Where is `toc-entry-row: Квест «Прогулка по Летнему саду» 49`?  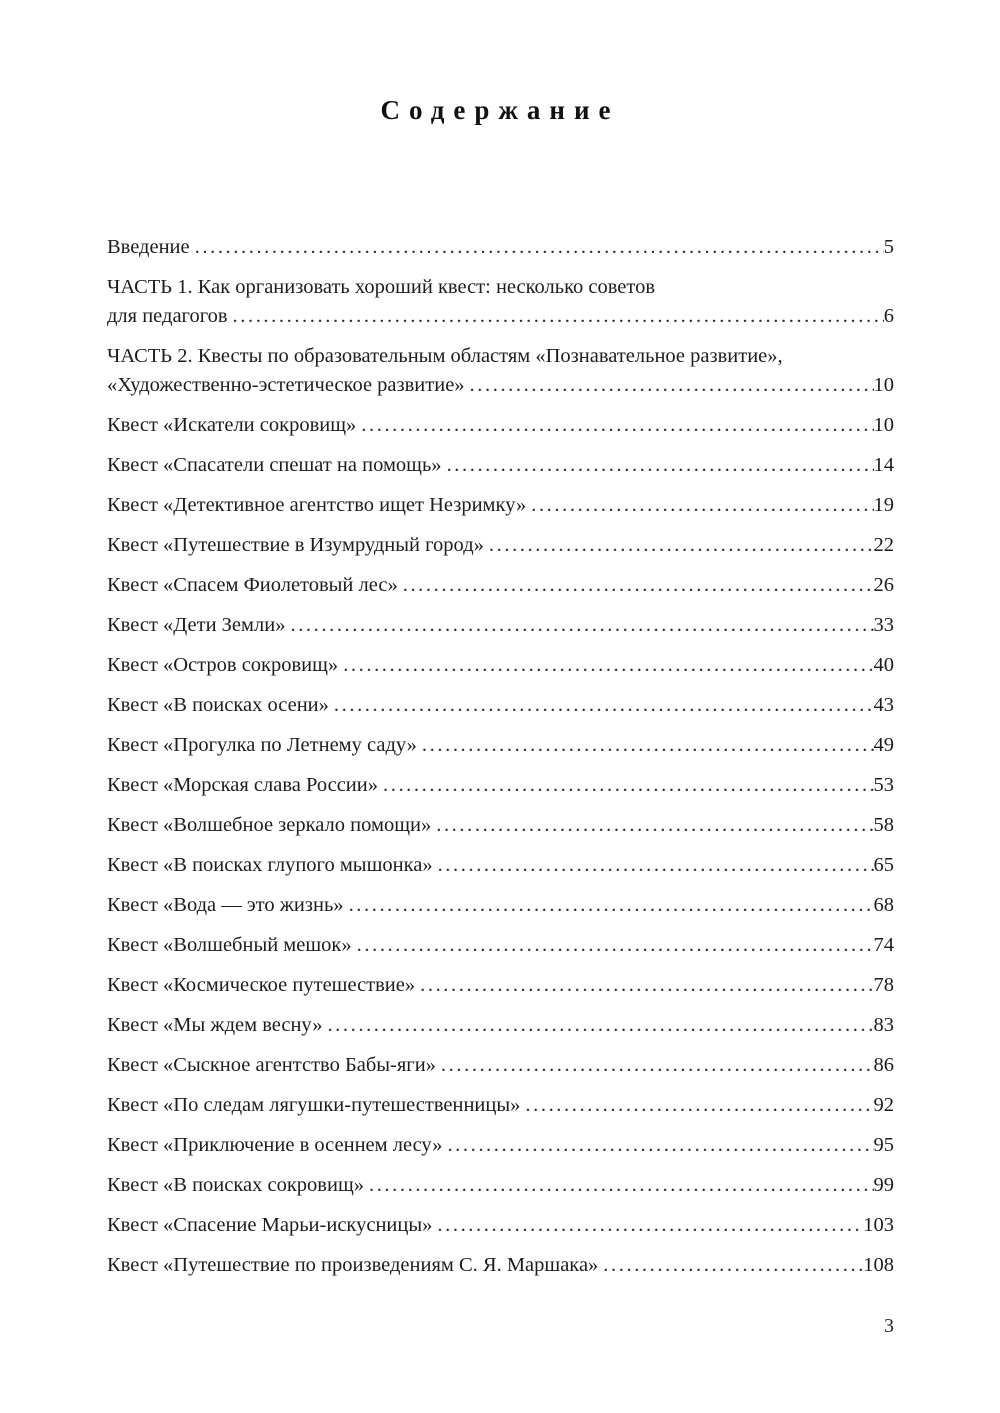
toc-entry-row: Квест «Прогулка по Летнему саду» 49 is located at coordinates (500, 745).